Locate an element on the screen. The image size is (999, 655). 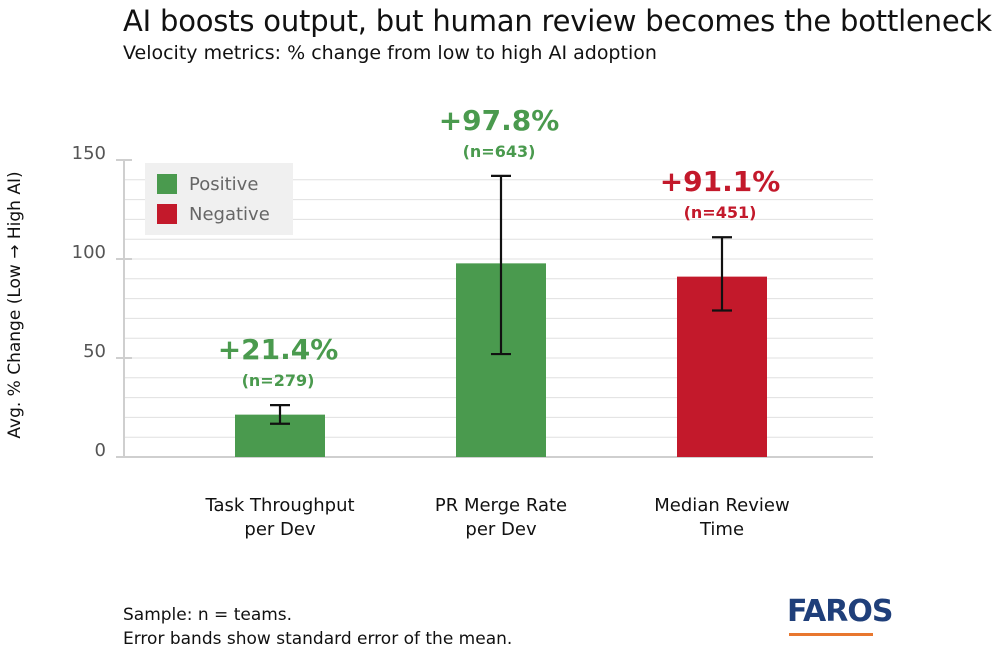
y-tick-label: 50 is located at coordinates (94, 351).